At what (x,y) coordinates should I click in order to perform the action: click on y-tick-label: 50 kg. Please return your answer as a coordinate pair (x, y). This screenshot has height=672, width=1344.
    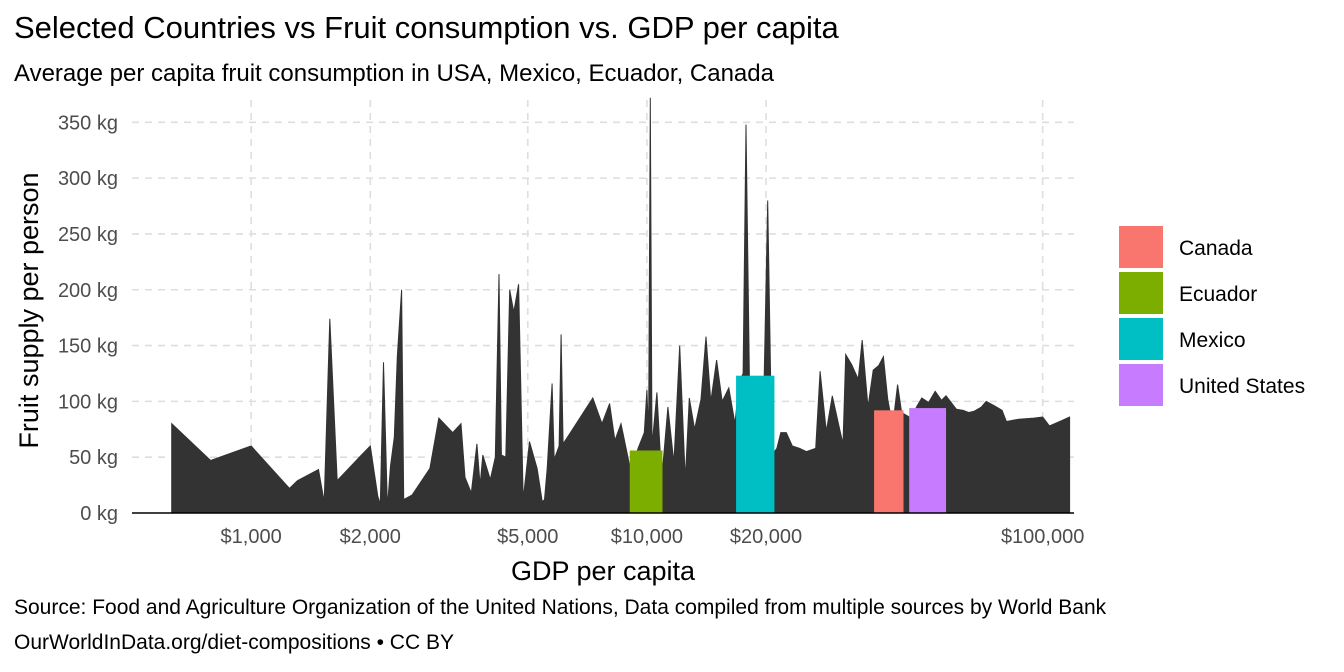
    Looking at the image, I should click on (93, 458).